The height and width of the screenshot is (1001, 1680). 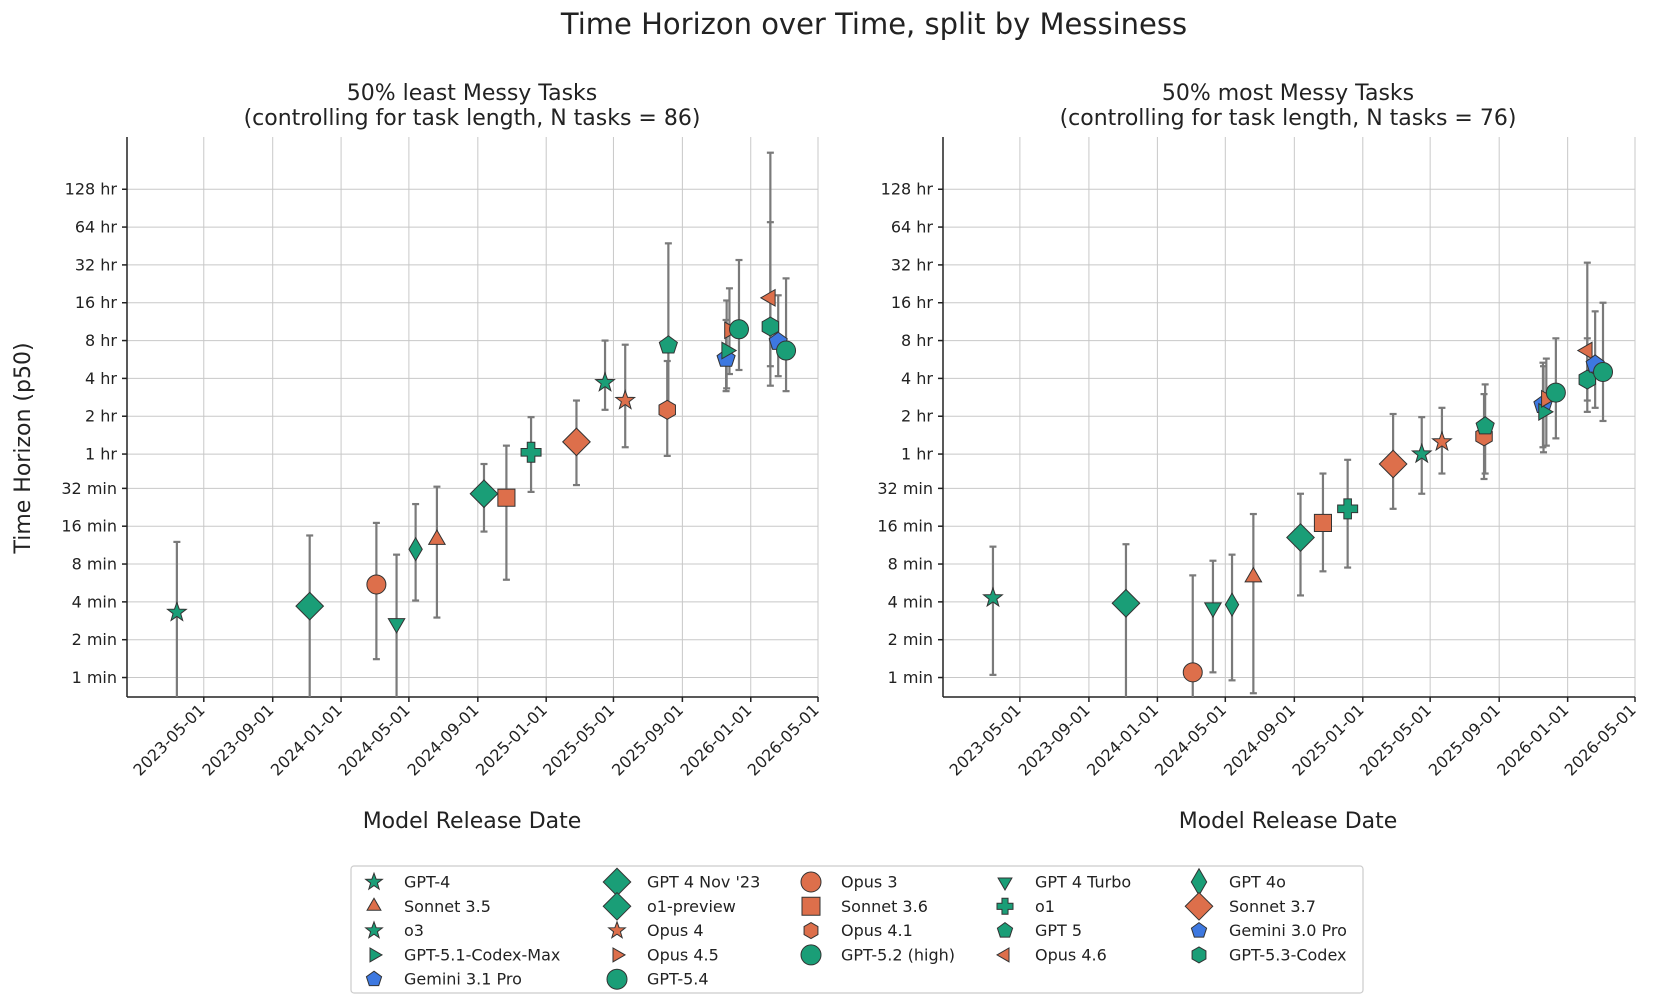 What do you see at coordinates (898, 954) in the screenshot?
I see `legend-label: GPT-5.2 (high)` at bounding box center [898, 954].